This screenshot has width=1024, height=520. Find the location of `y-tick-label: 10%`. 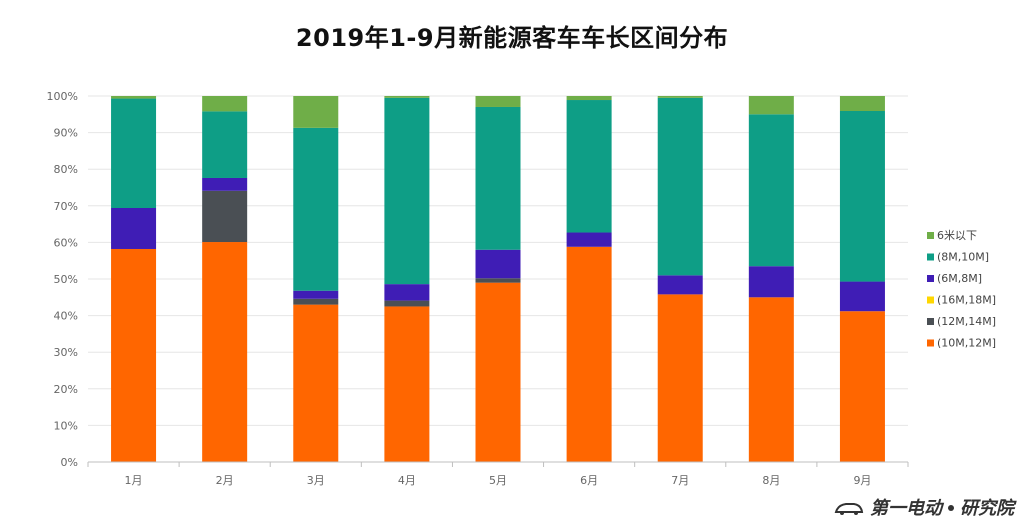

y-tick-label: 10% is located at coordinates (66, 425).